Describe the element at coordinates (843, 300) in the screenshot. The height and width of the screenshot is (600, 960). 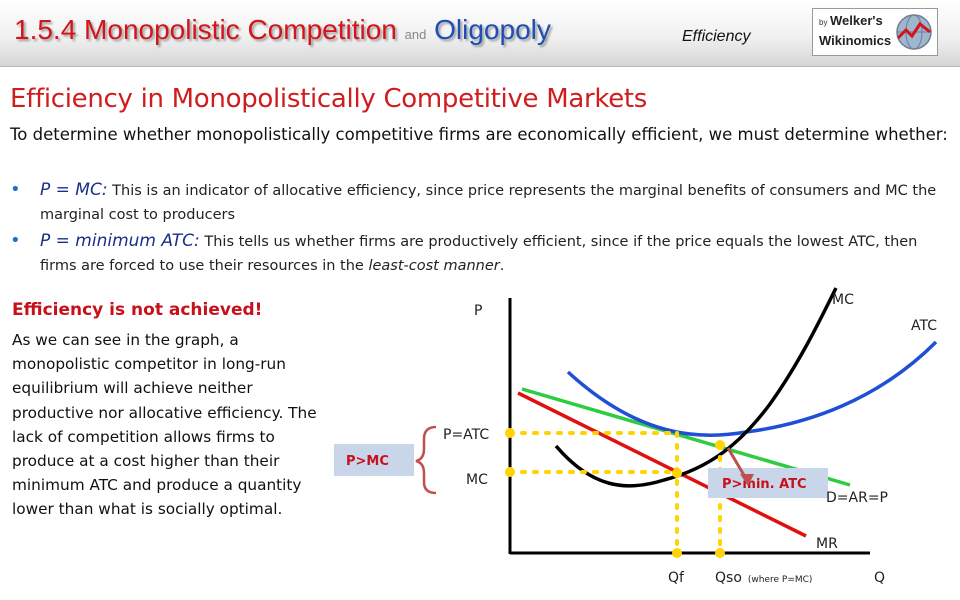
I see `mc-curve-label: MC` at that location.